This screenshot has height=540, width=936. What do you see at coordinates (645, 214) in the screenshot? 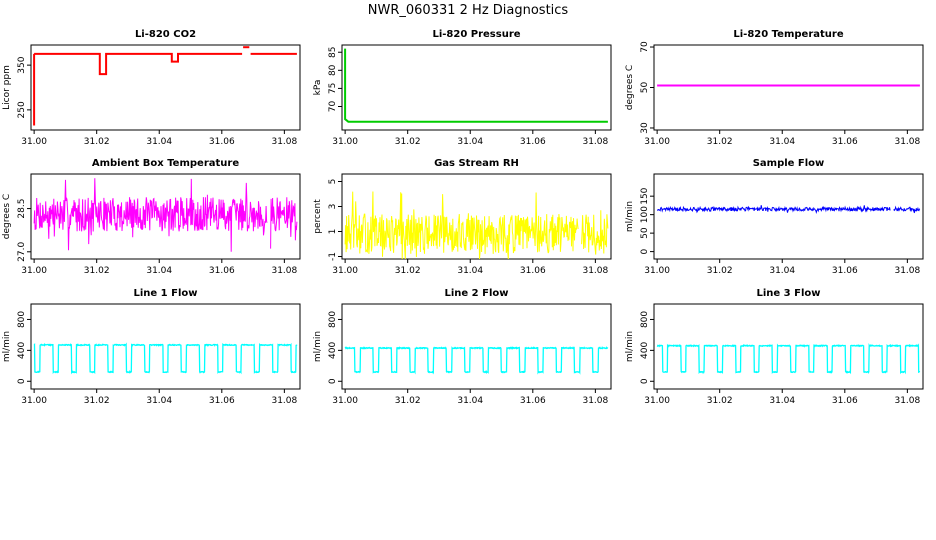
I see `y-tick-label: 100` at bounding box center [645, 214].